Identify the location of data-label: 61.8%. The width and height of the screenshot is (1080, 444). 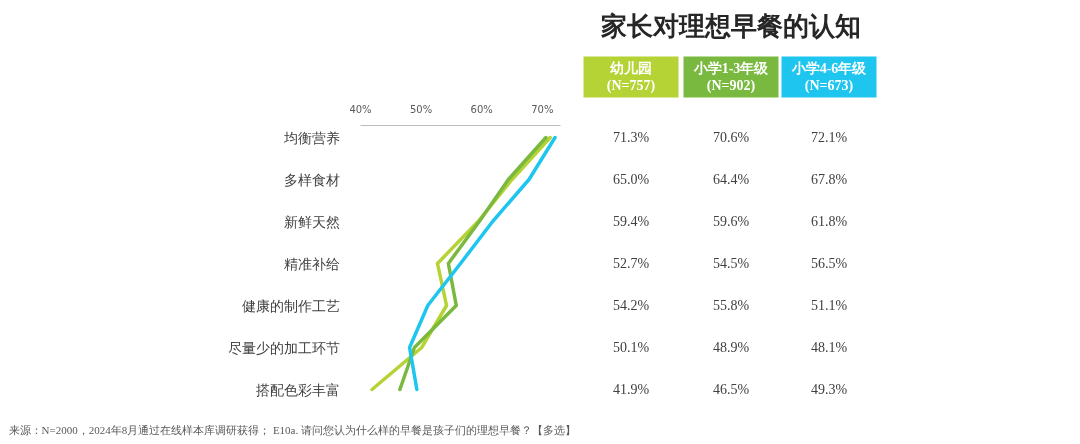
(829, 221).